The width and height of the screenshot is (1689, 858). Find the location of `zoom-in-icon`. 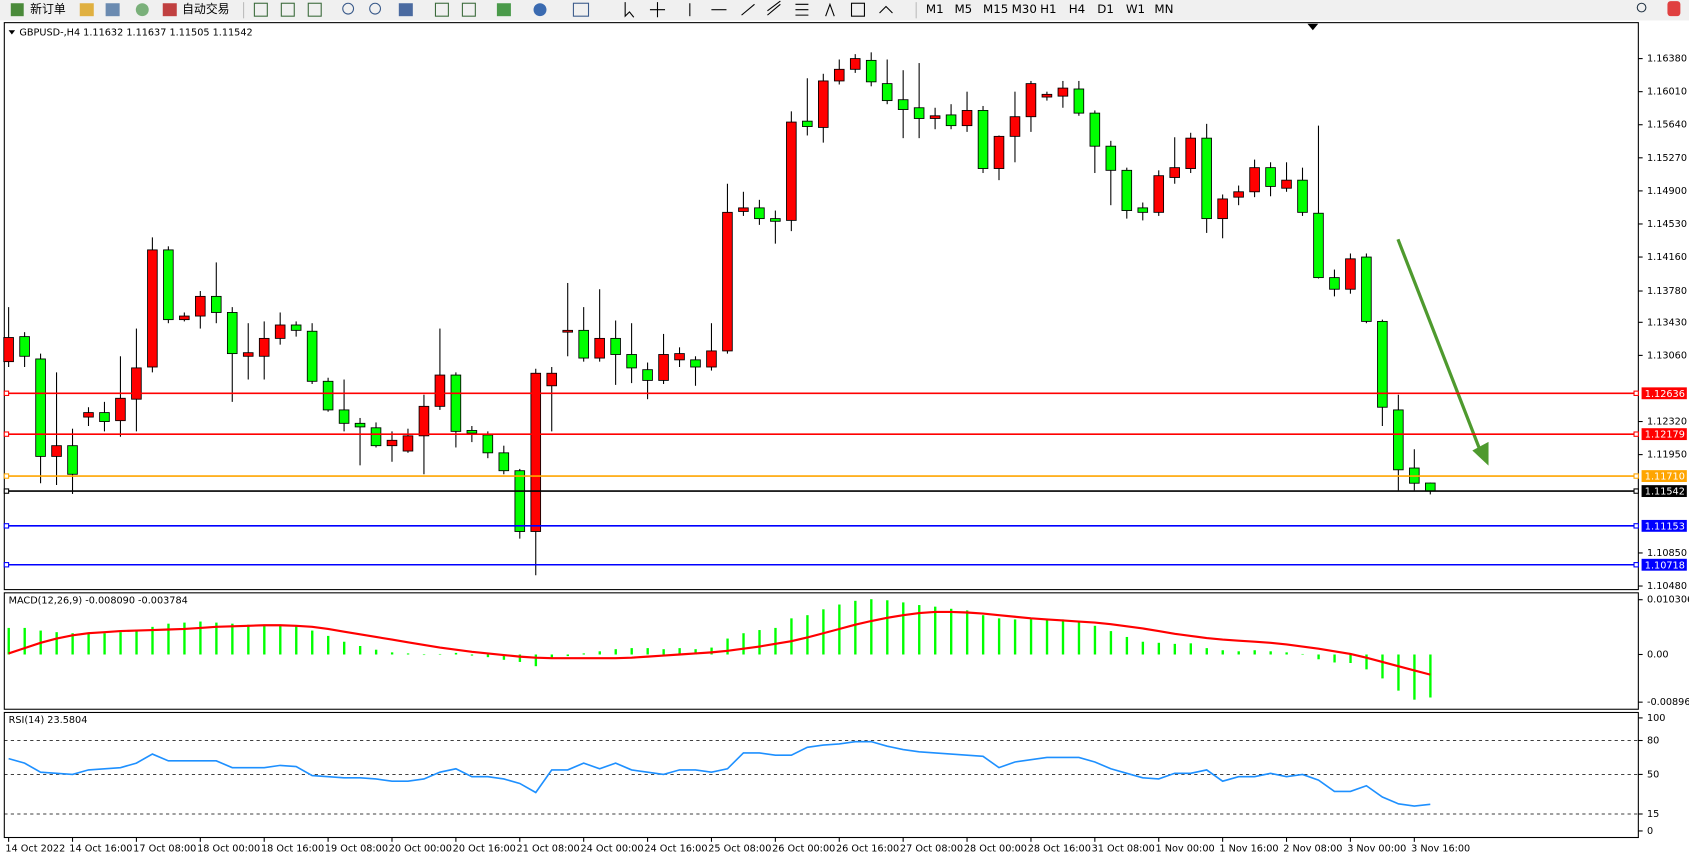

zoom-in-icon is located at coordinates (348, 8).